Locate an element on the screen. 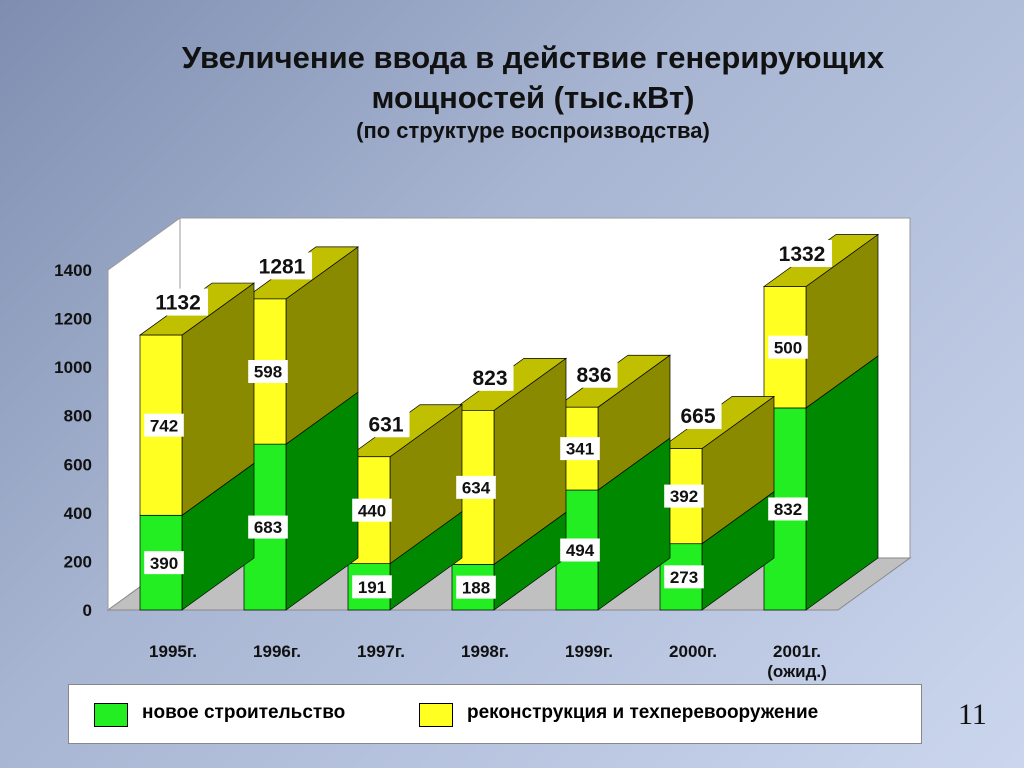  data-label-total: 1332 is located at coordinates (802, 254).